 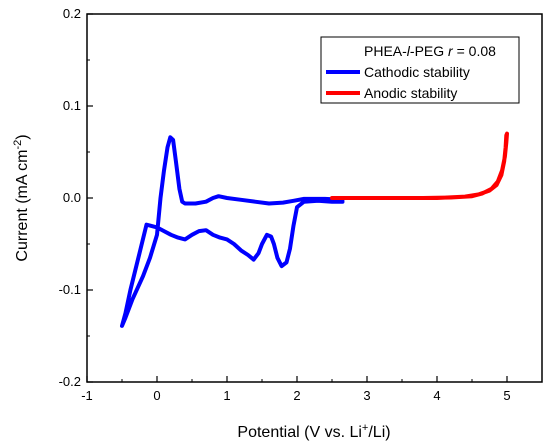 I want to click on legend-title: PHEA-l-PEG r = 0.08, so click(x=430, y=51).